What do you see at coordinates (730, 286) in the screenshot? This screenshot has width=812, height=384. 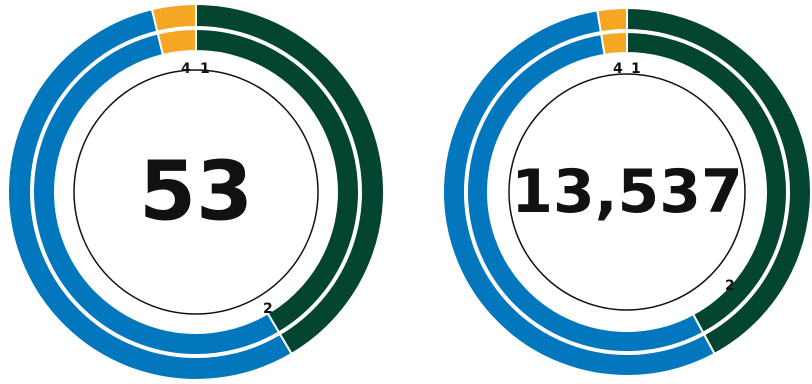 I see `ring-label-2-right: 2` at bounding box center [730, 286].